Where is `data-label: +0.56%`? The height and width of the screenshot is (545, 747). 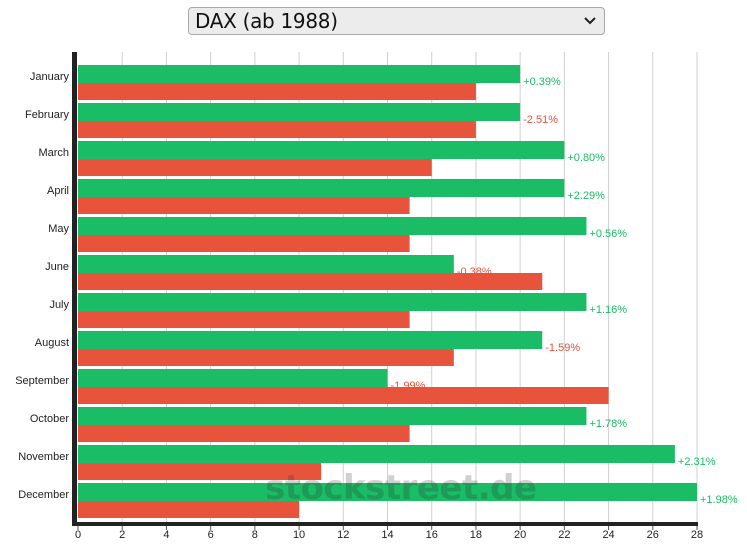
data-label: +0.56% is located at coordinates (608, 234).